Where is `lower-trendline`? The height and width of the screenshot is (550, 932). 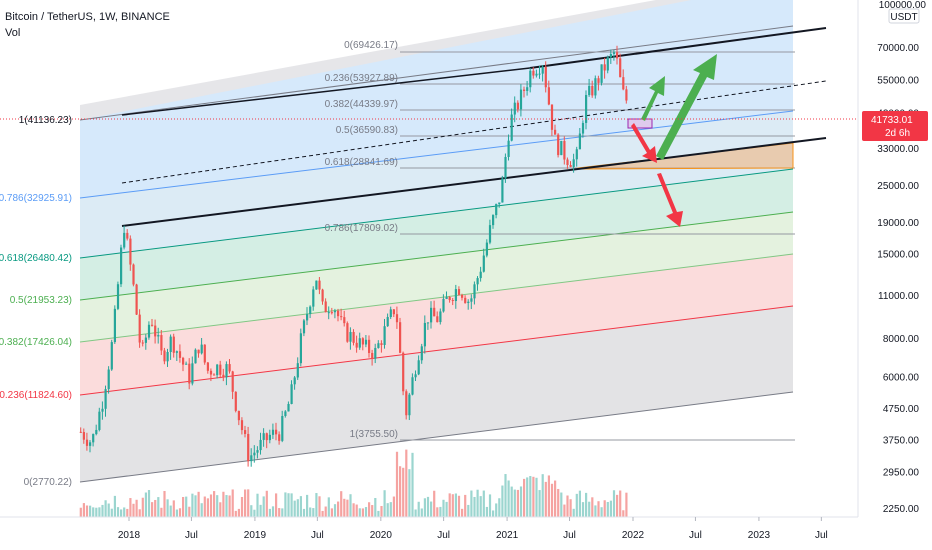 lower-trendline is located at coordinates (474, 182).